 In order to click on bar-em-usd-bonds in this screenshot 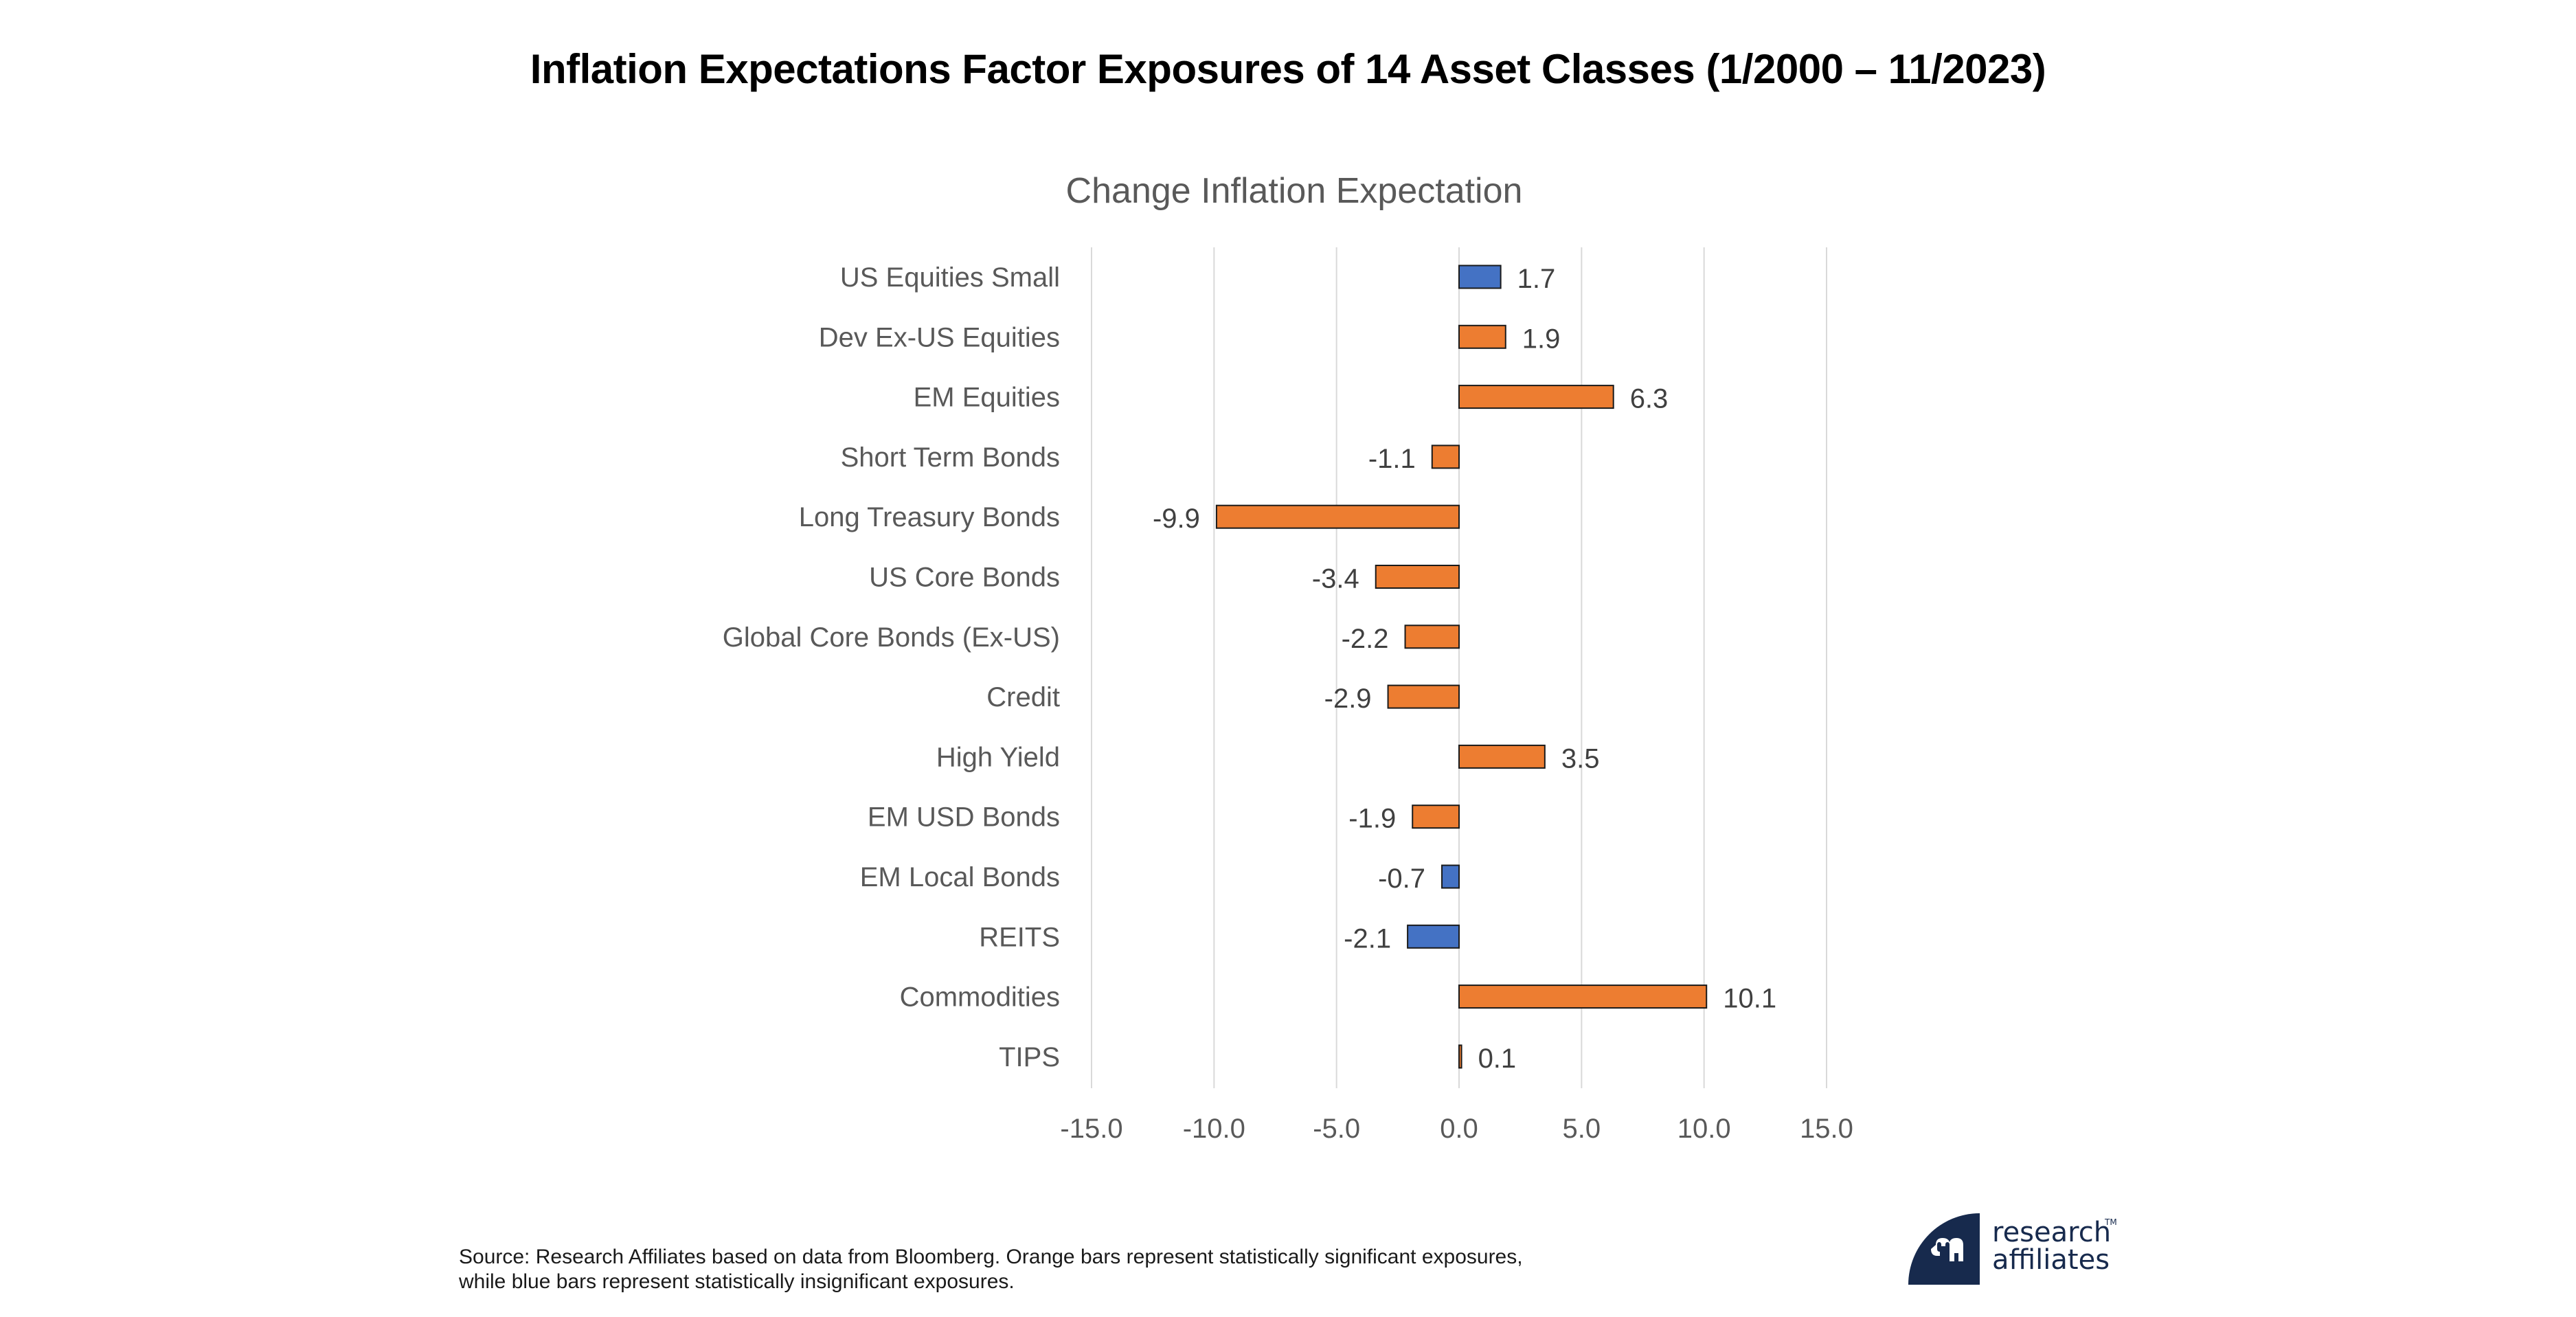, I will do `click(1436, 816)`.